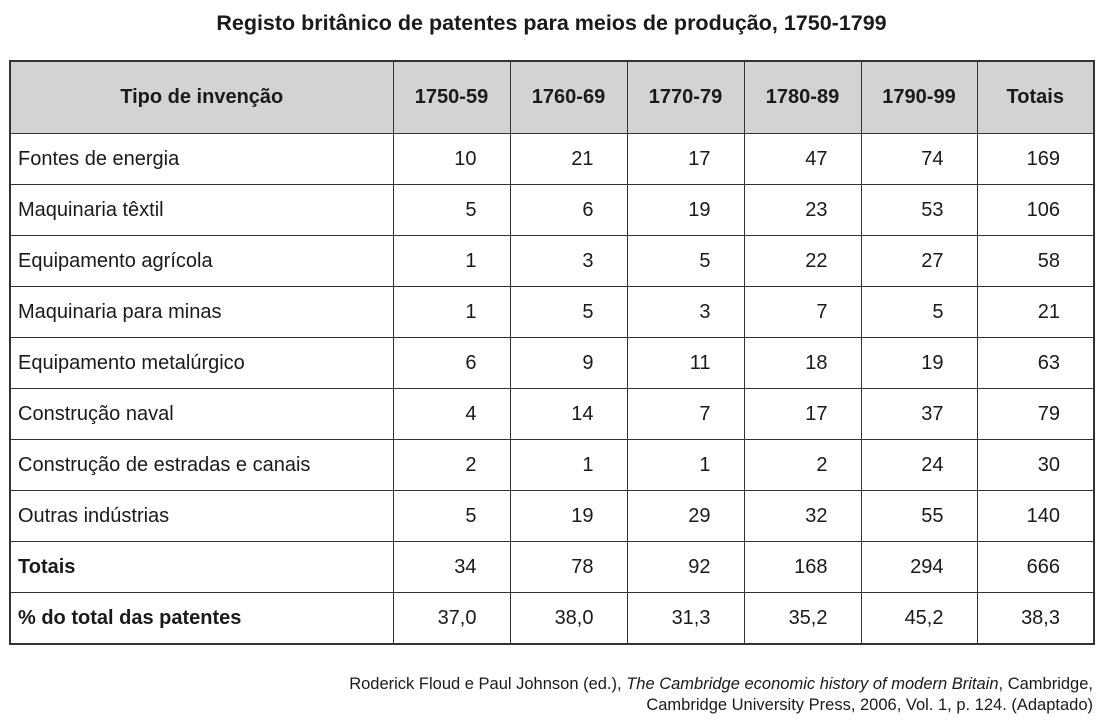 The width and height of the screenshot is (1113, 728). I want to click on row-label-cell: Maquinaria têxtil, so click(201, 210).